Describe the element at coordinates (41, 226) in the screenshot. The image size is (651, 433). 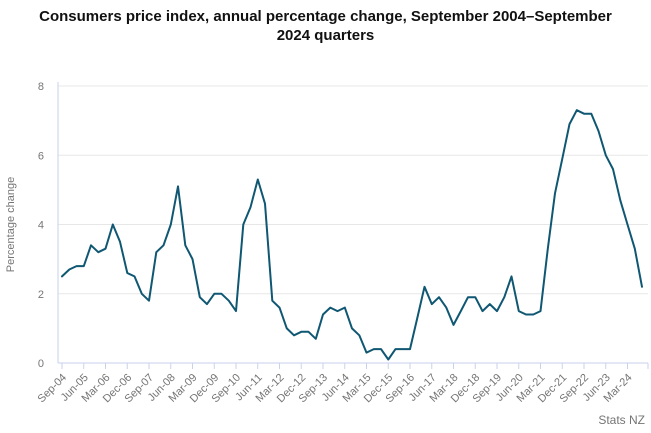
I see `y-tick-label-4: 4` at that location.